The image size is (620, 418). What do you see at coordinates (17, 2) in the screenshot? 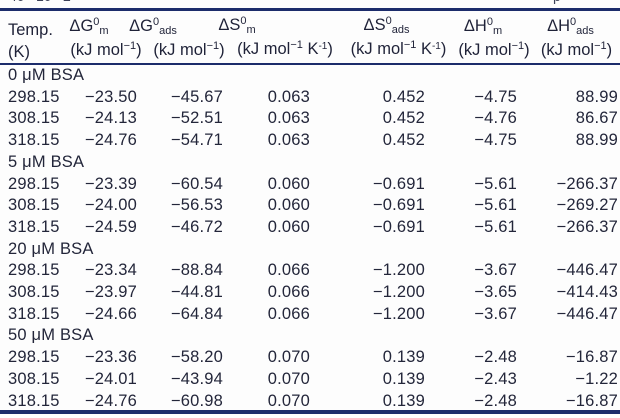
I see `caption-fragment: 40` at bounding box center [17, 2].